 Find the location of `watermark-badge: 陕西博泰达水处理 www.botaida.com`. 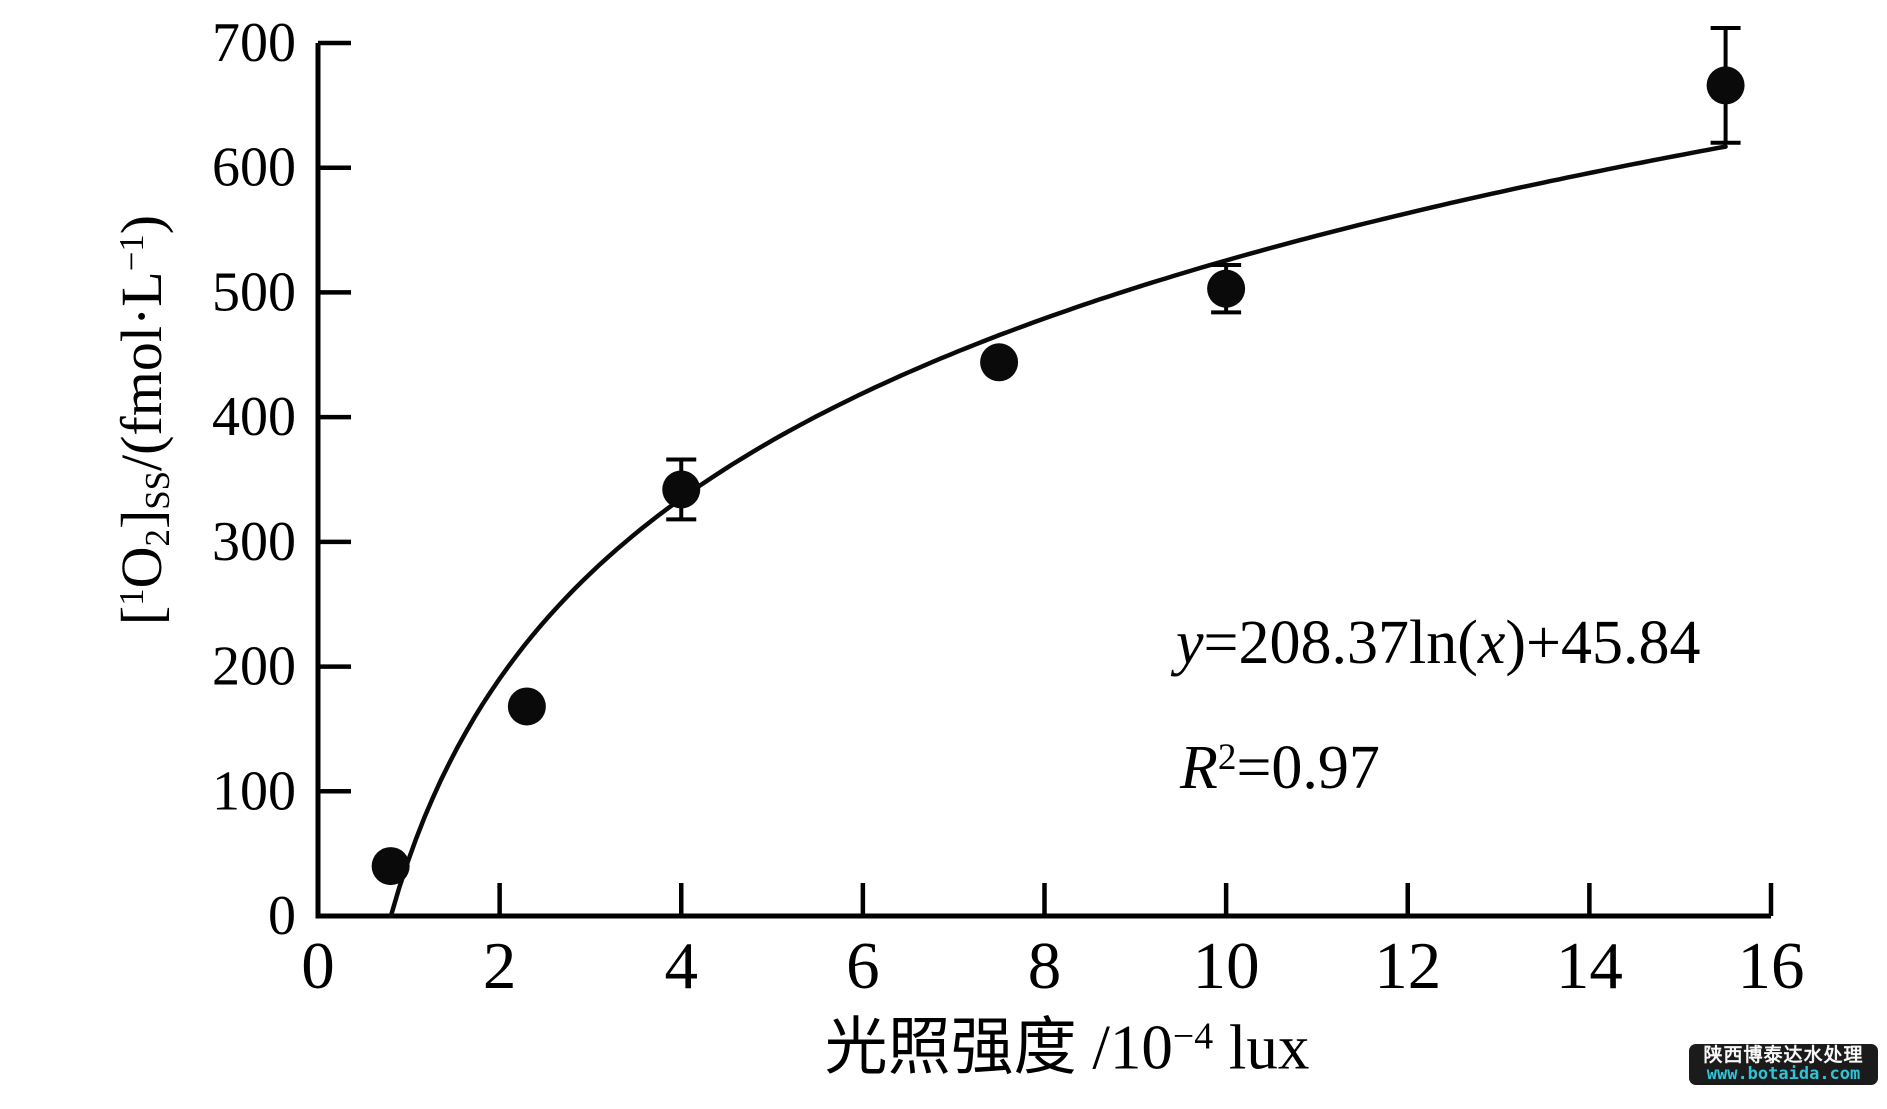

watermark-badge: 陕西博泰达水处理 www.botaida.com is located at coordinates (1783, 1064).